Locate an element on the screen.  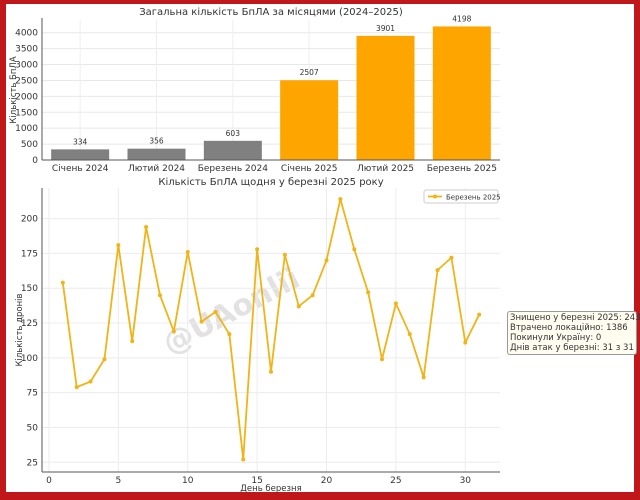
y-tick-label: 75 is located at coordinates (32, 394).